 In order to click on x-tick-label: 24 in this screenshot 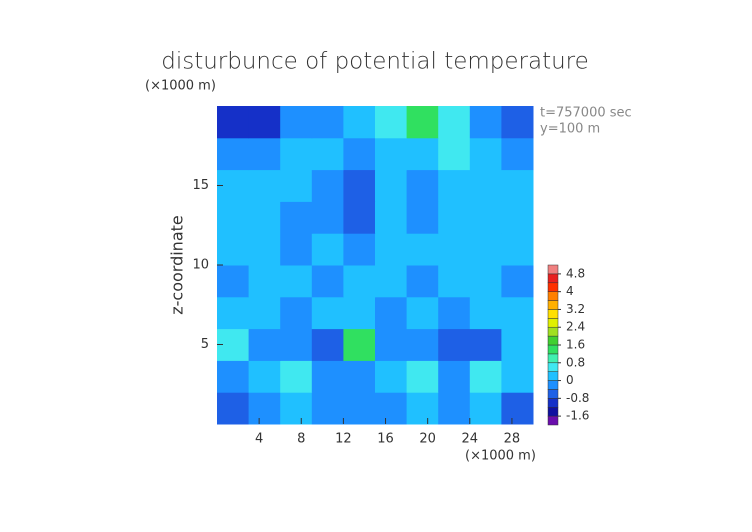, I will do `click(470, 439)`.